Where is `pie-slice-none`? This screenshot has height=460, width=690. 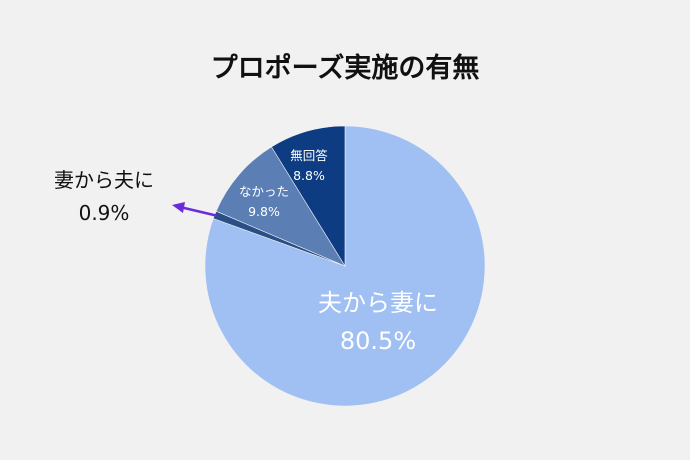 pie-slice-none is located at coordinates (280, 206).